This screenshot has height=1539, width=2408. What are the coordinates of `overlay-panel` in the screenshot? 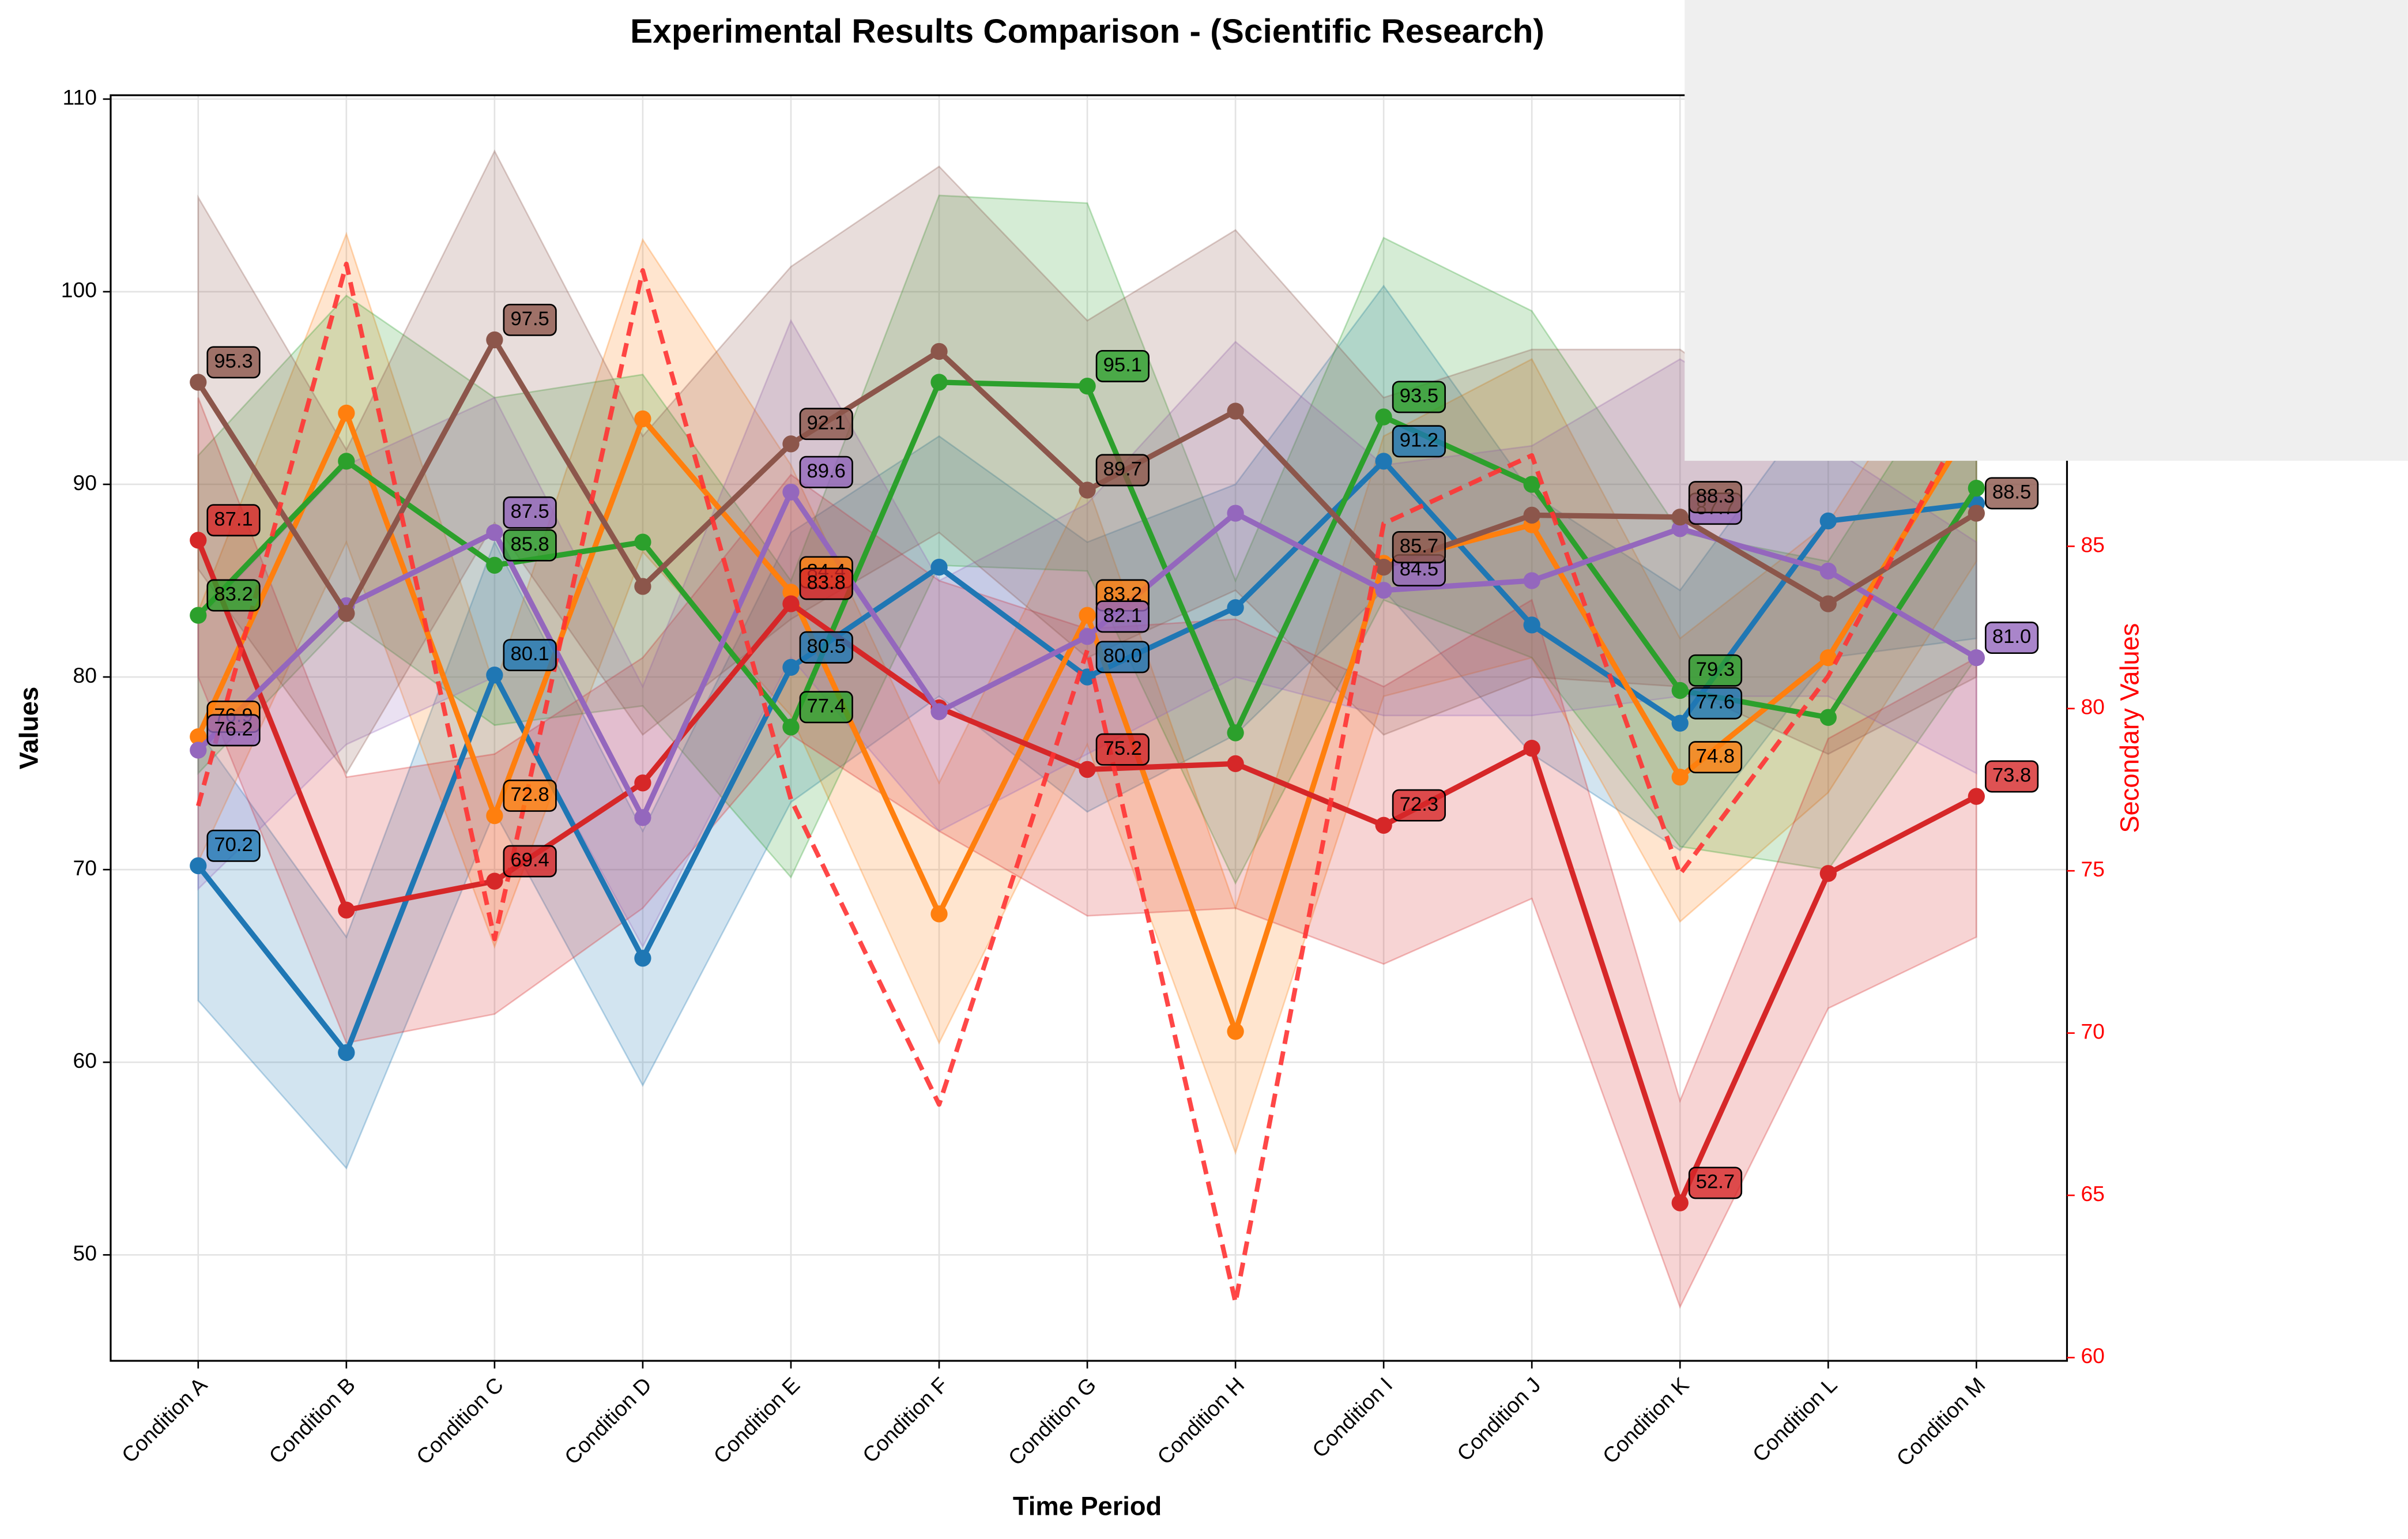 It's located at (2046, 231).